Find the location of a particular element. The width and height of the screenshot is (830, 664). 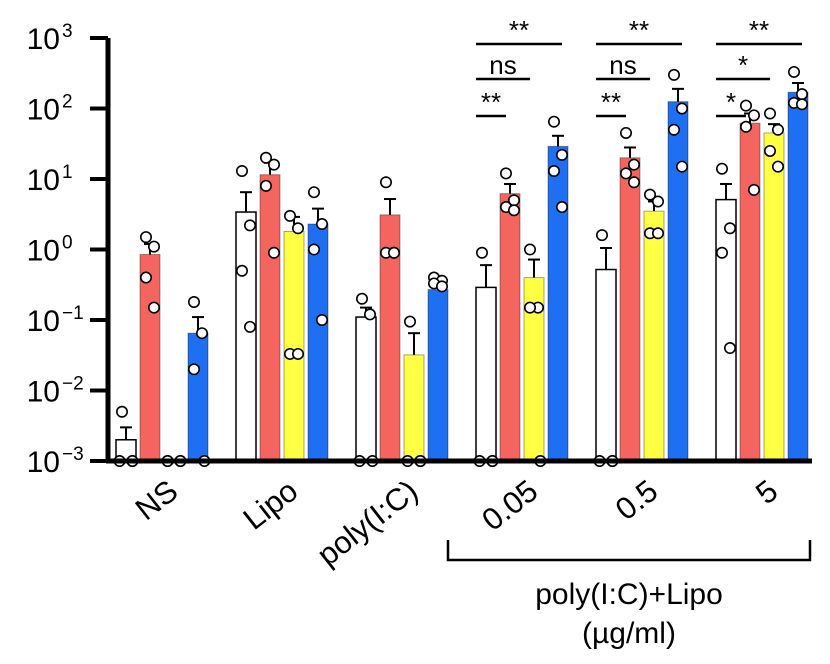

group-bracket: poly(I:C)+Lipo (µg/ml) is located at coordinates (629, 595).